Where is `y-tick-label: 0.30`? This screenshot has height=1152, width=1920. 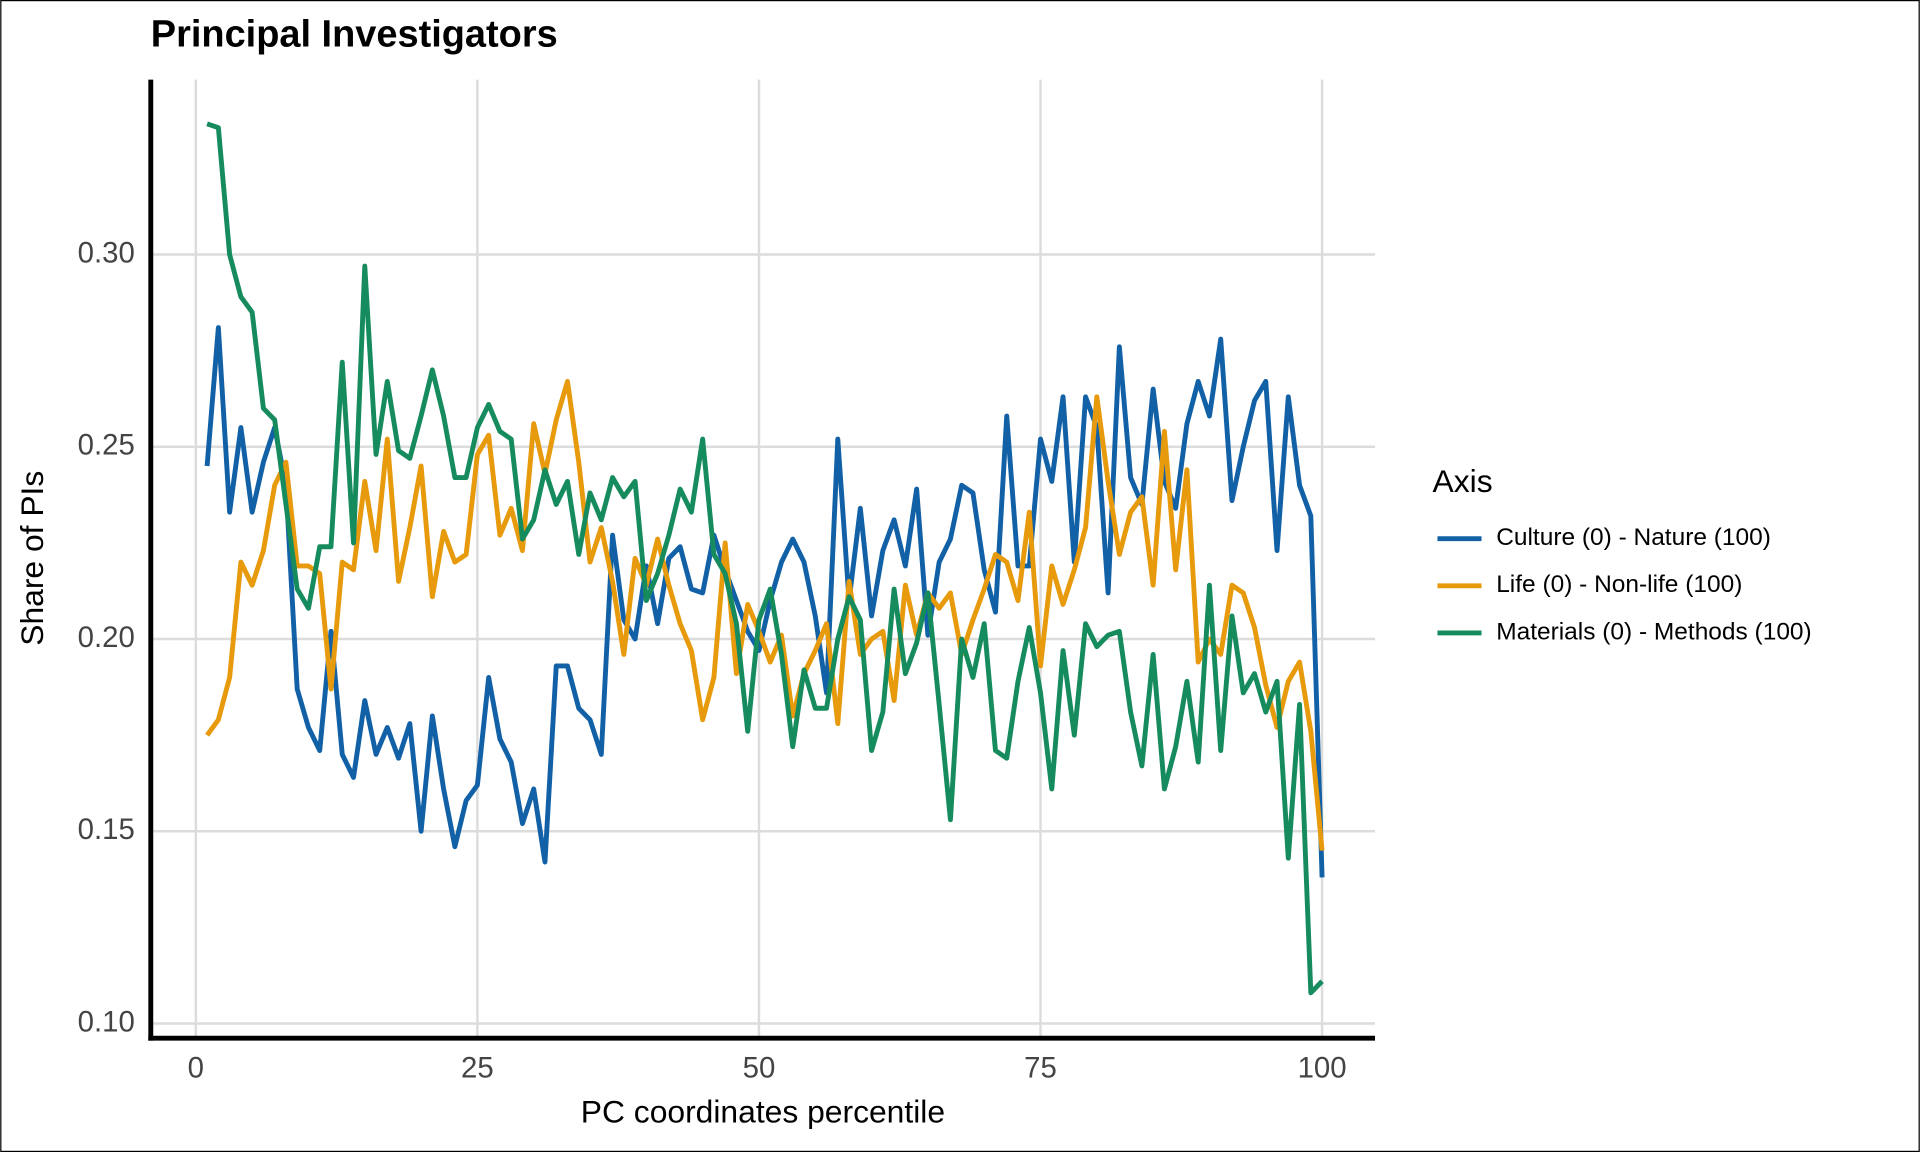 y-tick-label: 0.30 is located at coordinates (106, 252).